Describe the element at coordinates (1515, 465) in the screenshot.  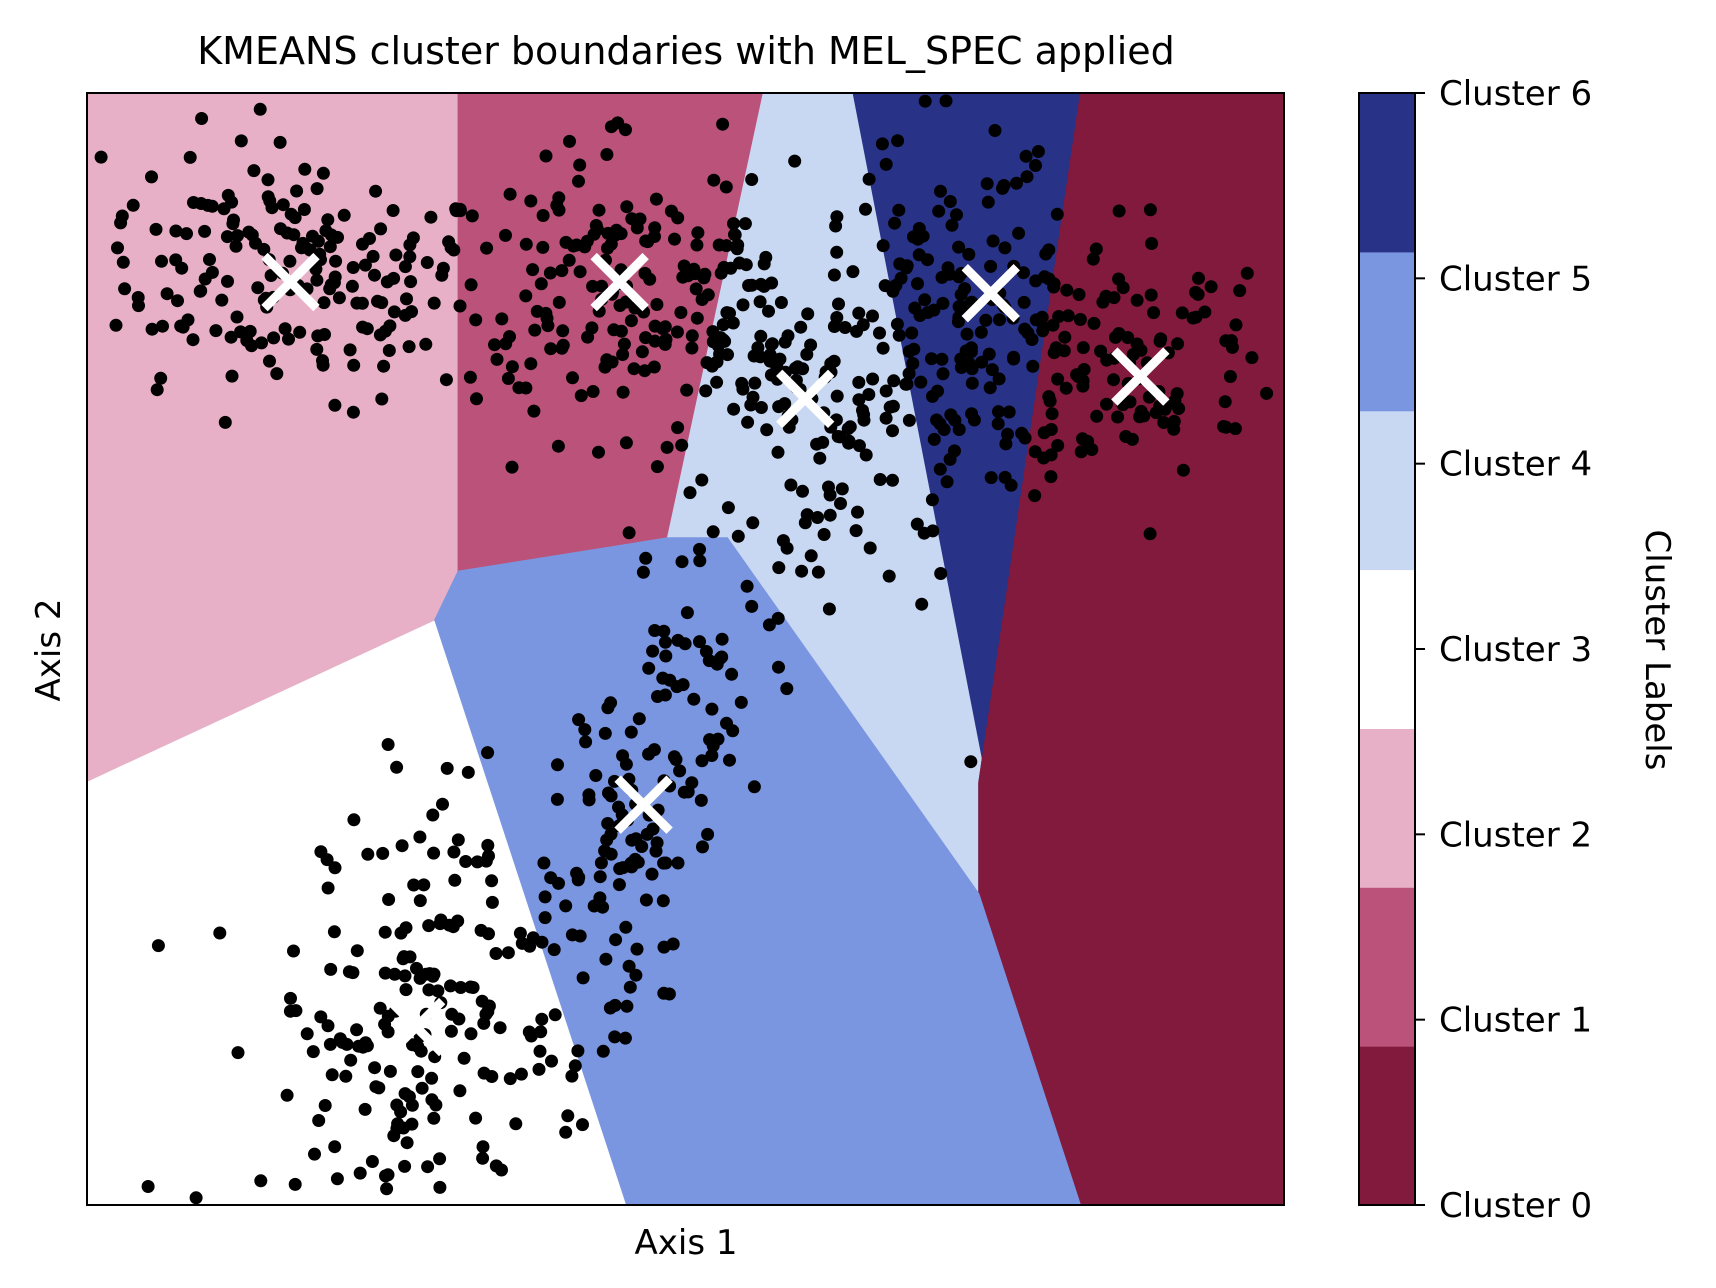
I see `colorbar-tick-label: Cluster 4` at that location.